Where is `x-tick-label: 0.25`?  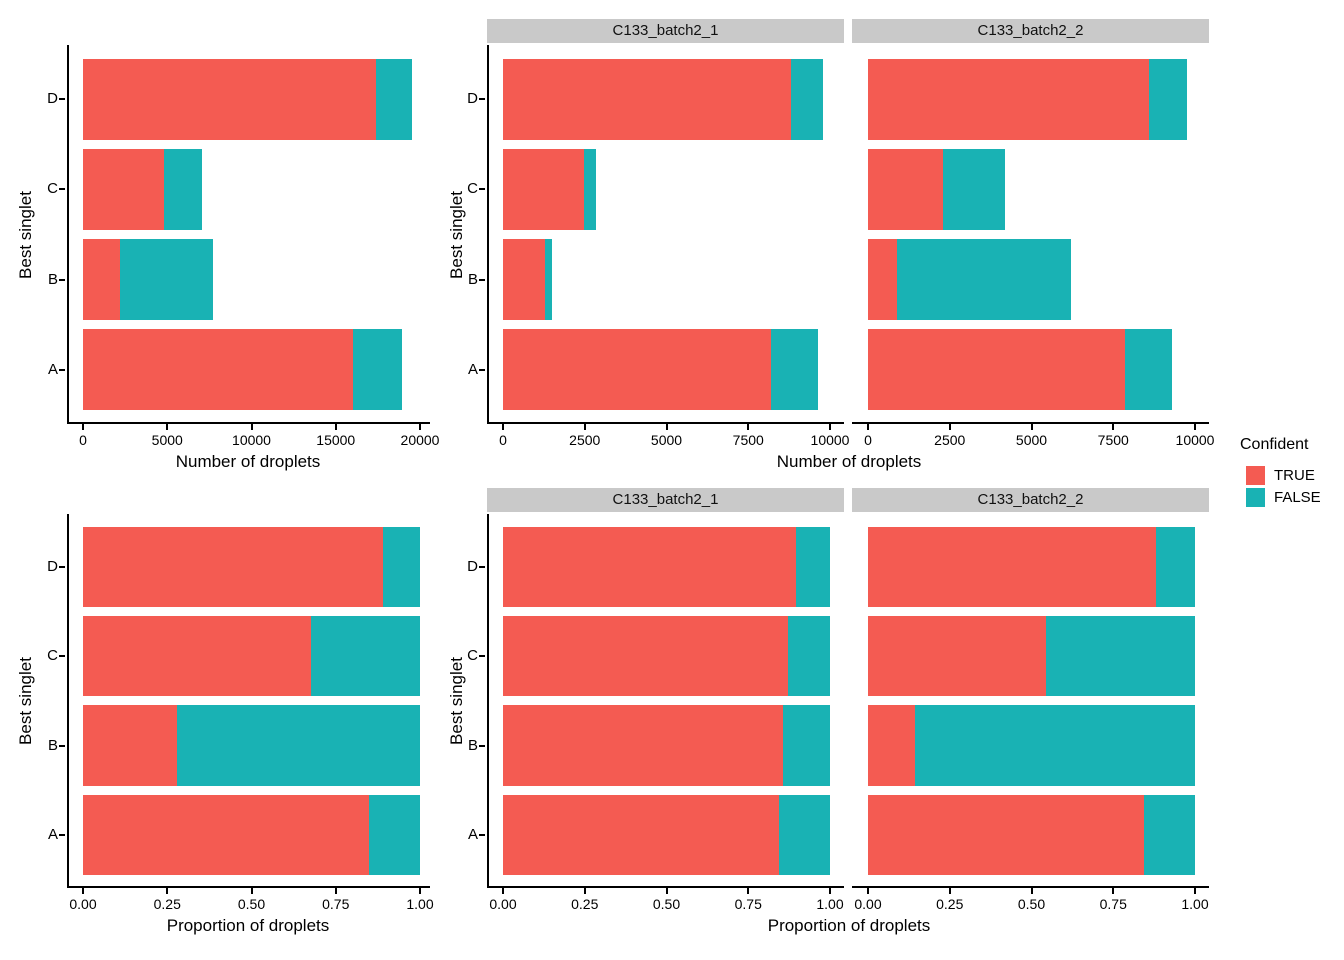 x-tick-label: 0.25 is located at coordinates (167, 904).